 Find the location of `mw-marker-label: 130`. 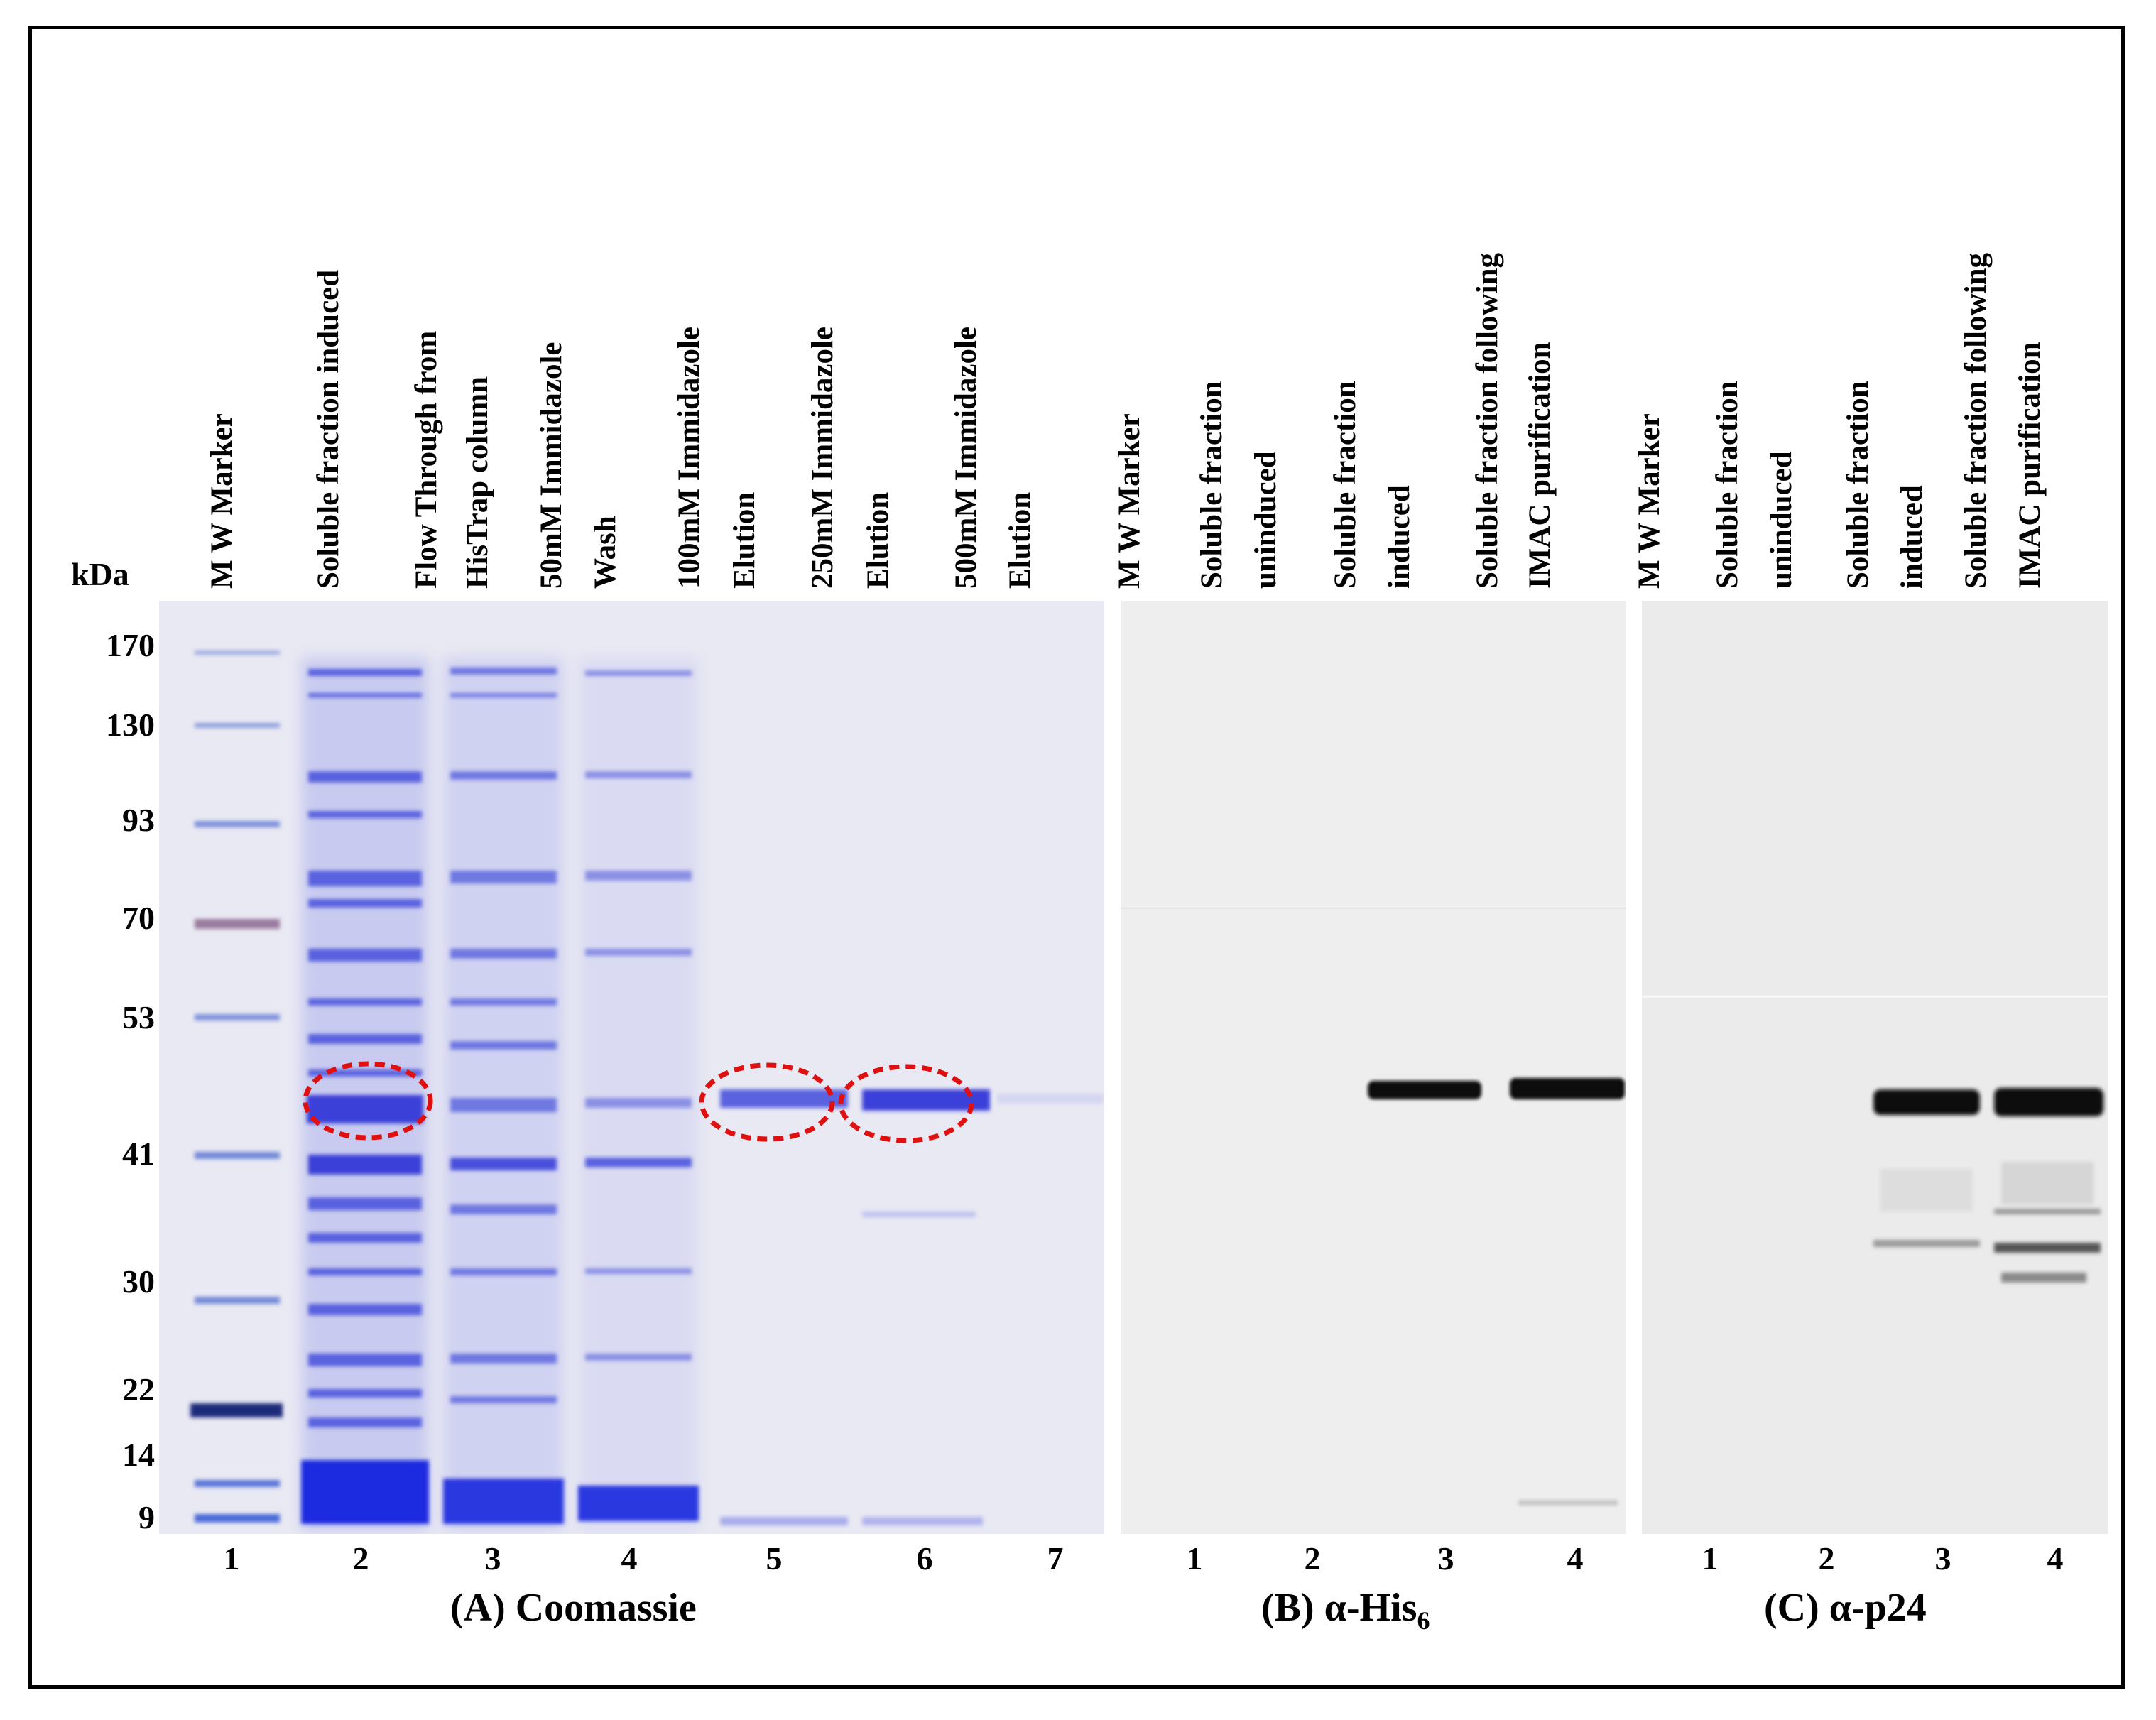

mw-marker-label: 130 is located at coordinates (130, 725).